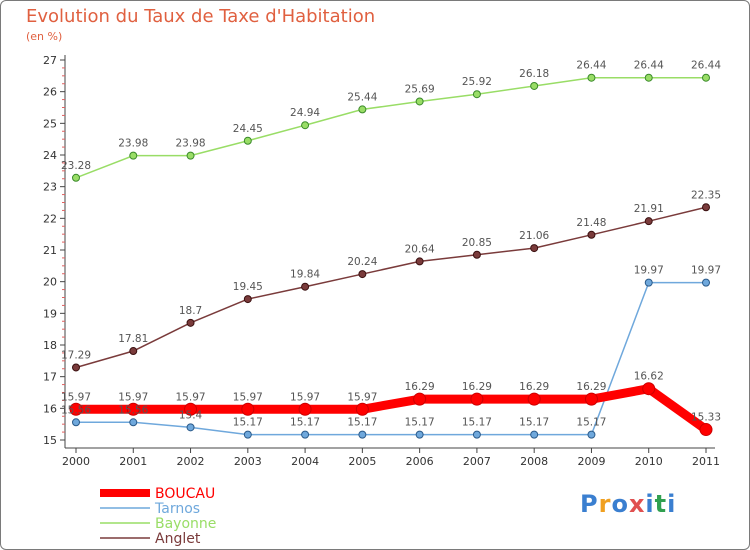 This screenshot has width=750, height=550. What do you see at coordinates (420, 249) in the screenshot?
I see `data-label-anglet: 20.64` at bounding box center [420, 249].